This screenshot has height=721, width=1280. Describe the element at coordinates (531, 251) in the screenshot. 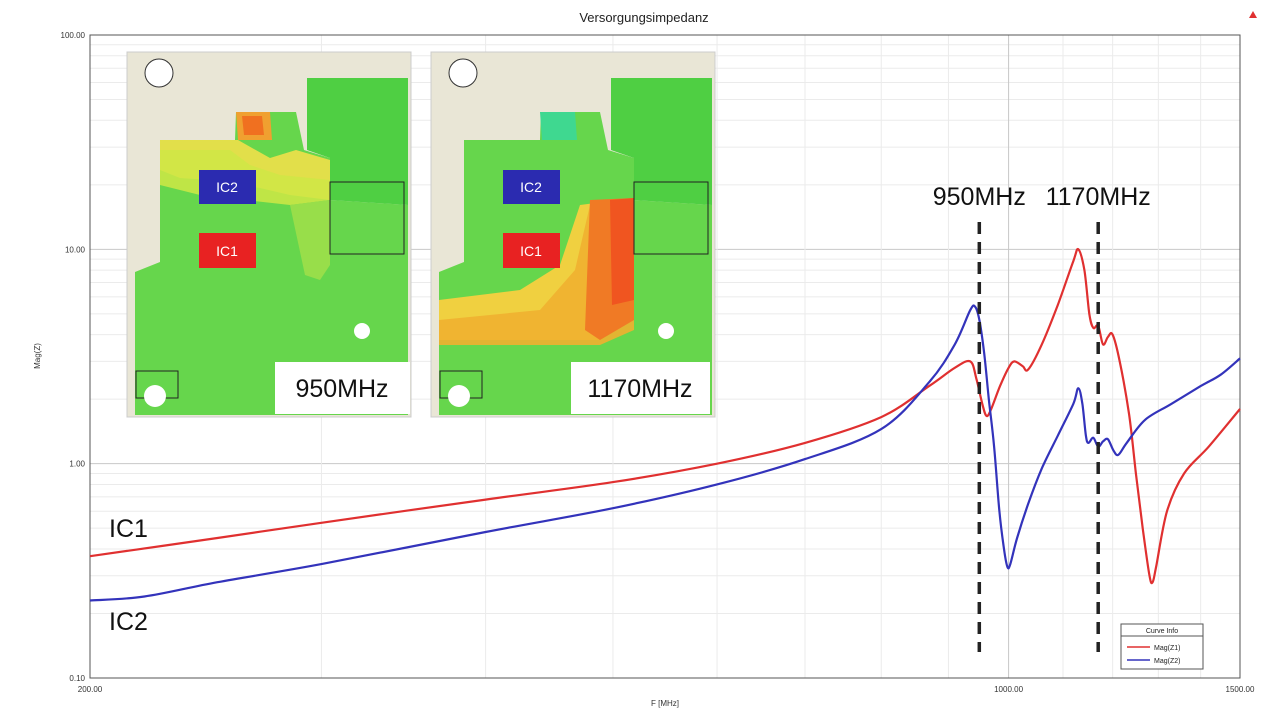

I see `inset2-chip-ic1: IC1` at that location.